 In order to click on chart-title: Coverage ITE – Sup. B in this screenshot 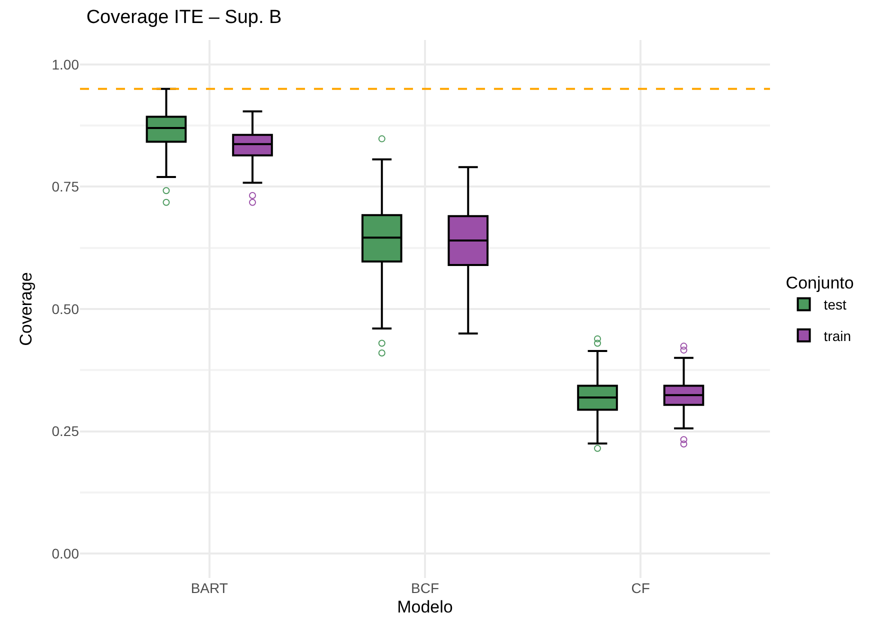, I will do `click(184, 17)`.